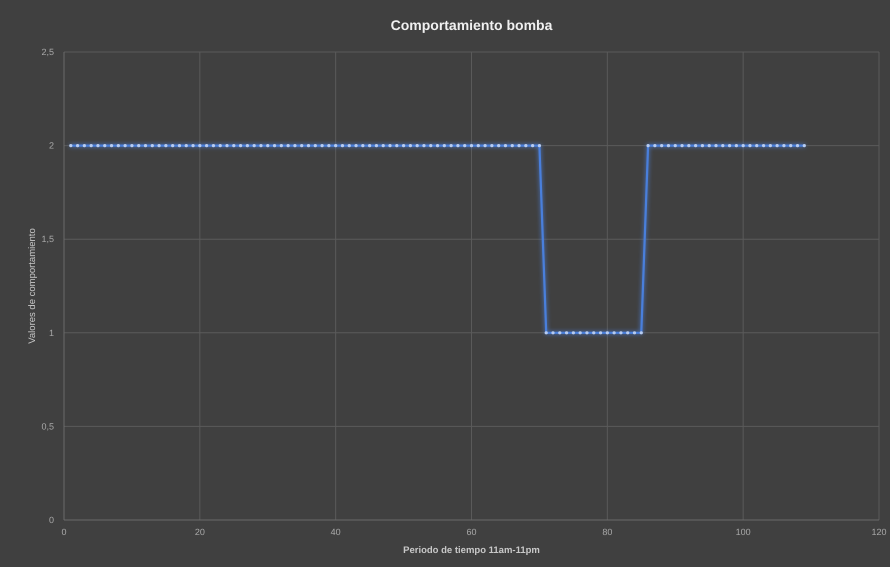 This screenshot has height=567, width=890. I want to click on x-tick-label: 80, so click(607, 532).